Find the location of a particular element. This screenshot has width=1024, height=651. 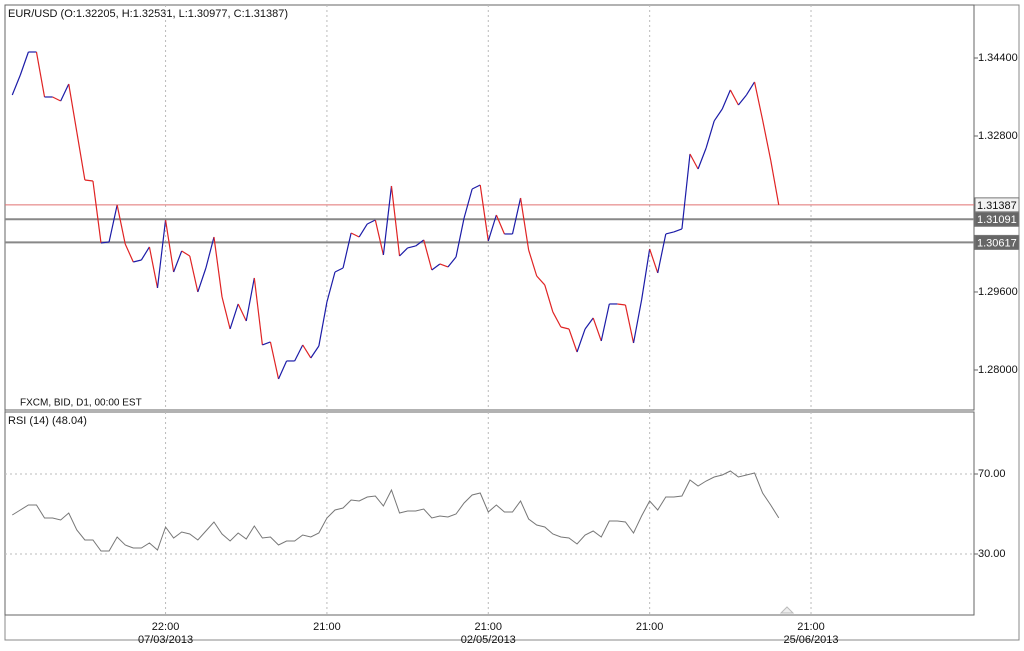

x-date-label: 25/06/2013 is located at coordinates (810, 640).